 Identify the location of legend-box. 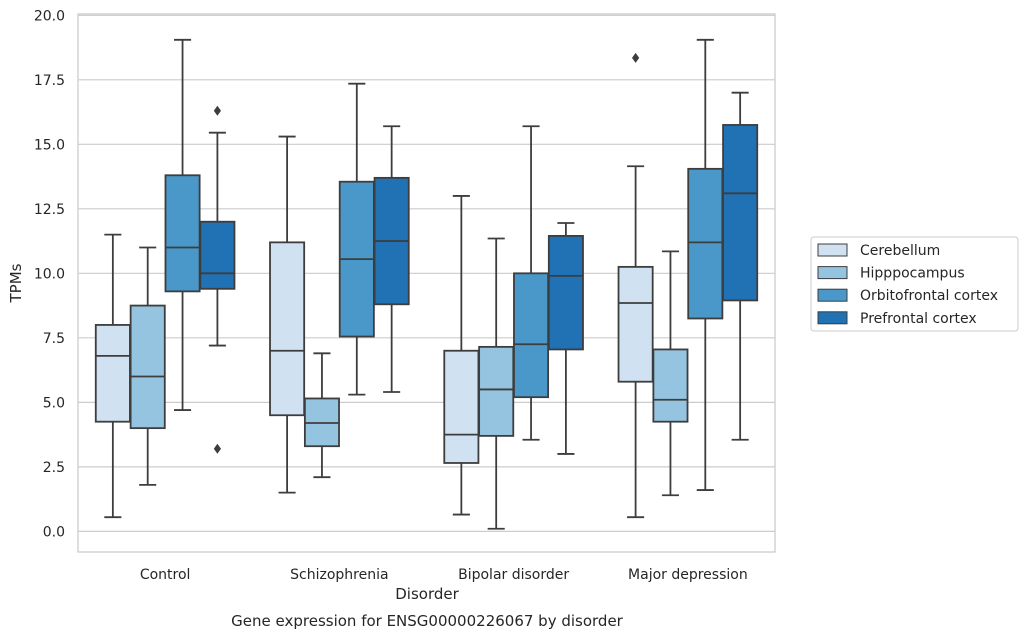
(914, 284).